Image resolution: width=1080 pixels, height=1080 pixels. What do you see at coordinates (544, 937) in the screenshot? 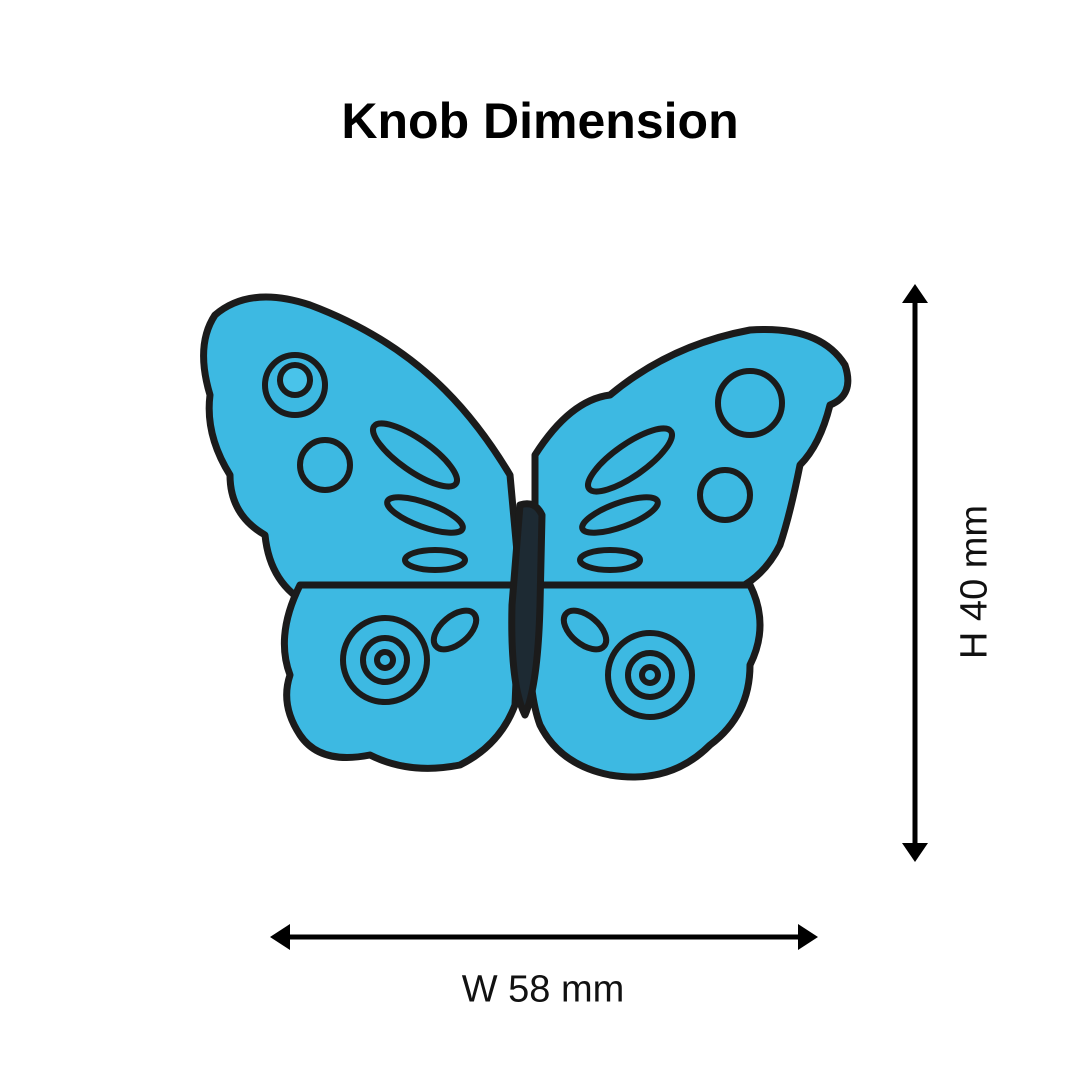
I see `width-arrow` at bounding box center [544, 937].